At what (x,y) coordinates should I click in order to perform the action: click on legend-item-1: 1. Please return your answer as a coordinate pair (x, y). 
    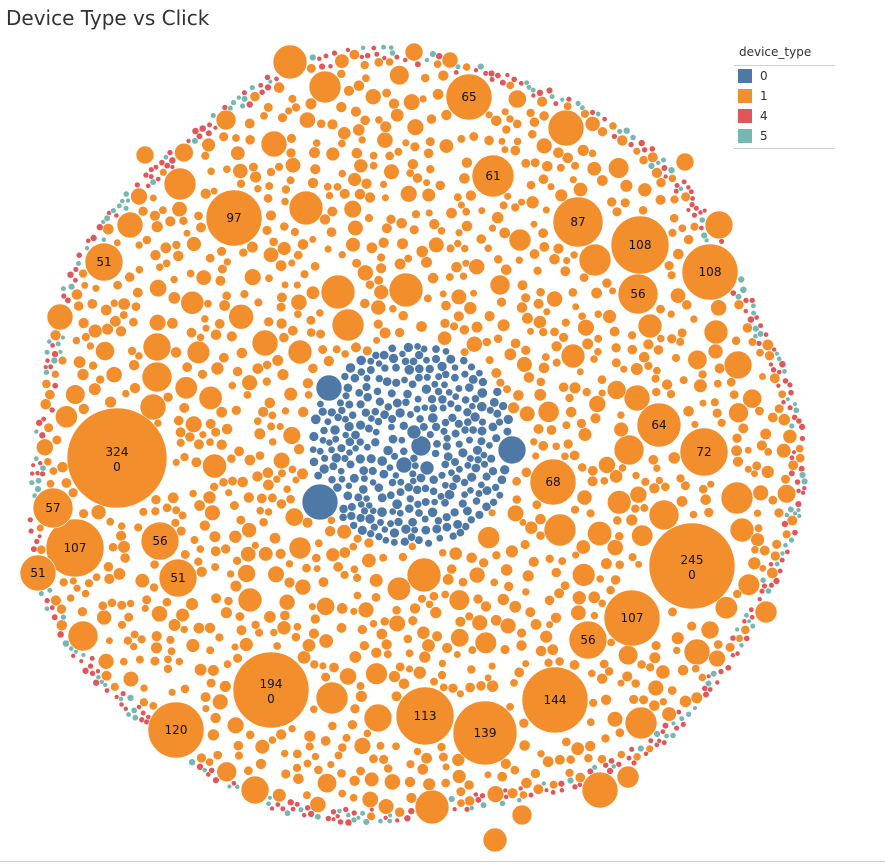
    Looking at the image, I should click on (784, 96).